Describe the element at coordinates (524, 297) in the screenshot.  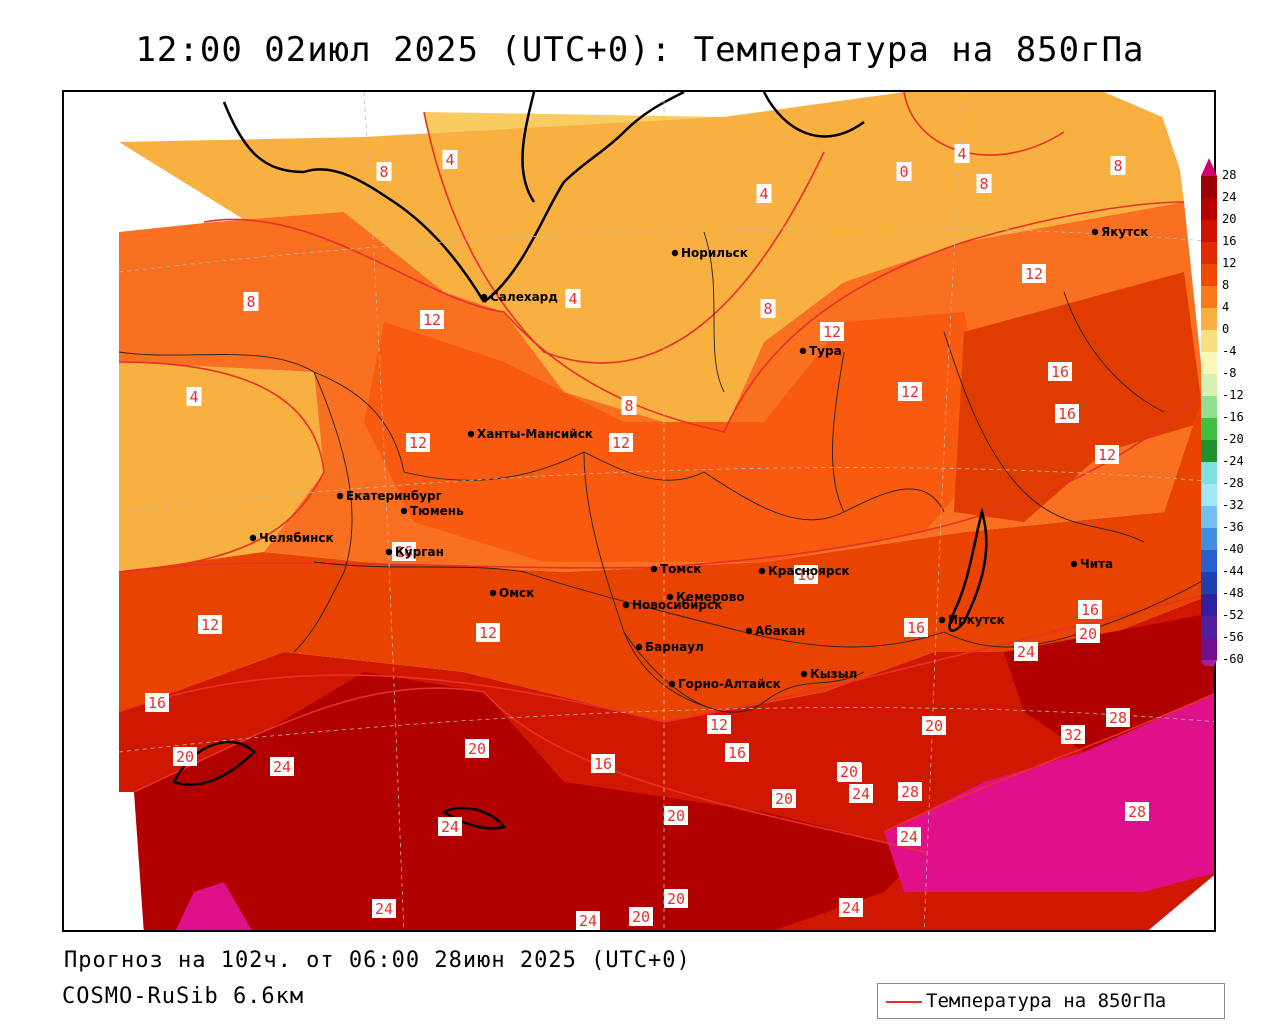
I see `city-label: Салехард` at that location.